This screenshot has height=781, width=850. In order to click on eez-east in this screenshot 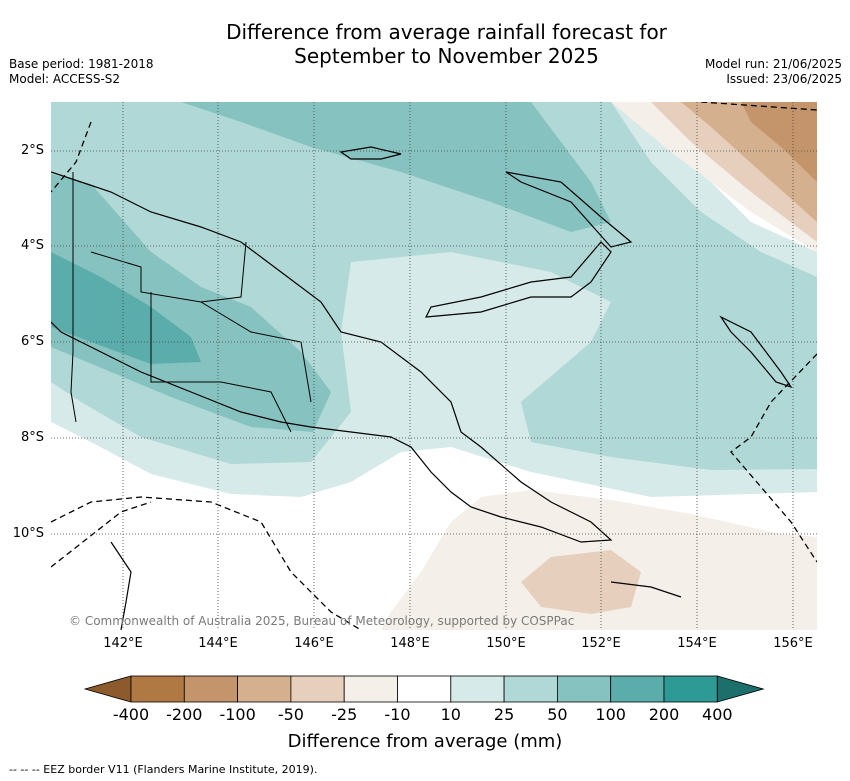, I will do `click(773, 458)`.